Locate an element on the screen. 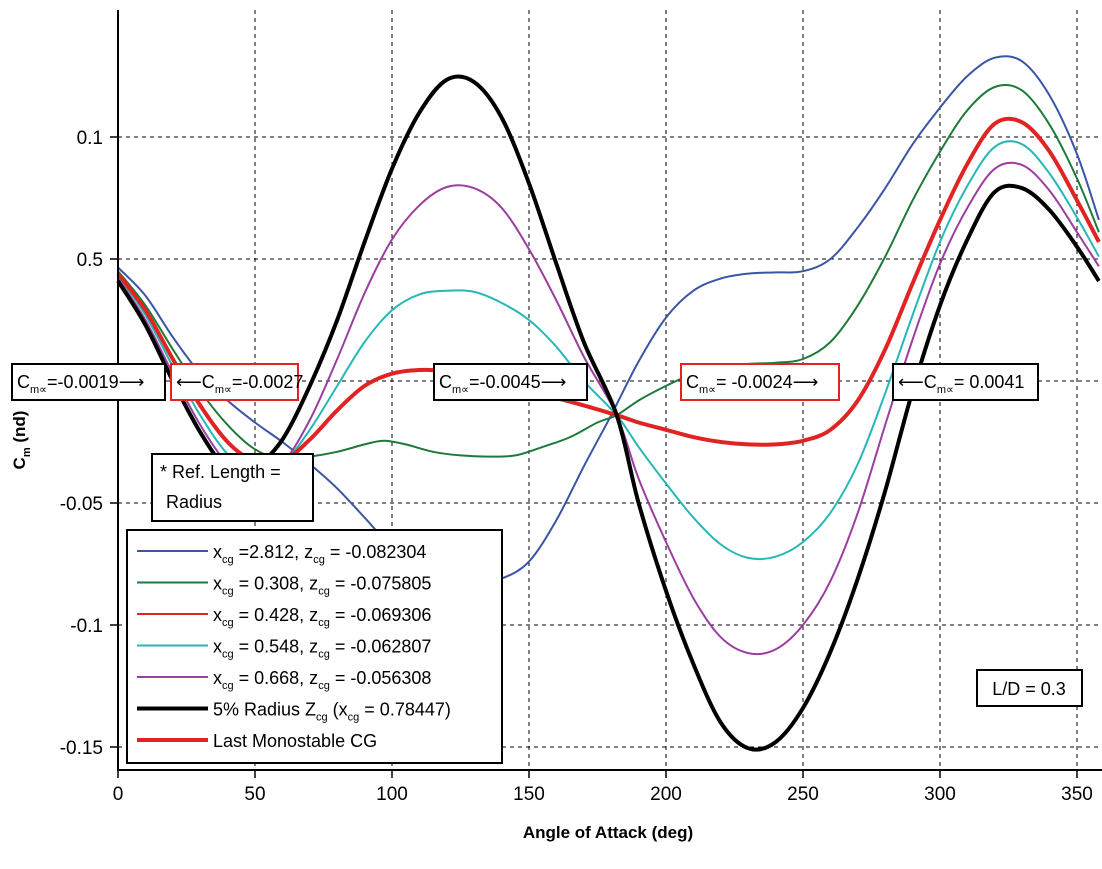 This screenshot has width=1102, height=869. y-tick-labels: 0.1 0.5 -0.05 -0.1 -0.15 is located at coordinates (89, 443).